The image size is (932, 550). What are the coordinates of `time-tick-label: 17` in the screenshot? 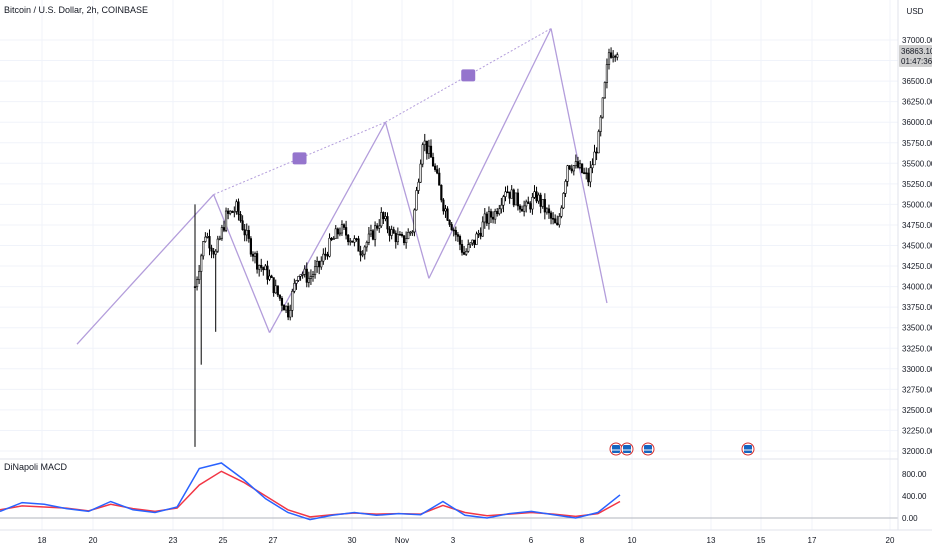 It's located at (812, 540).